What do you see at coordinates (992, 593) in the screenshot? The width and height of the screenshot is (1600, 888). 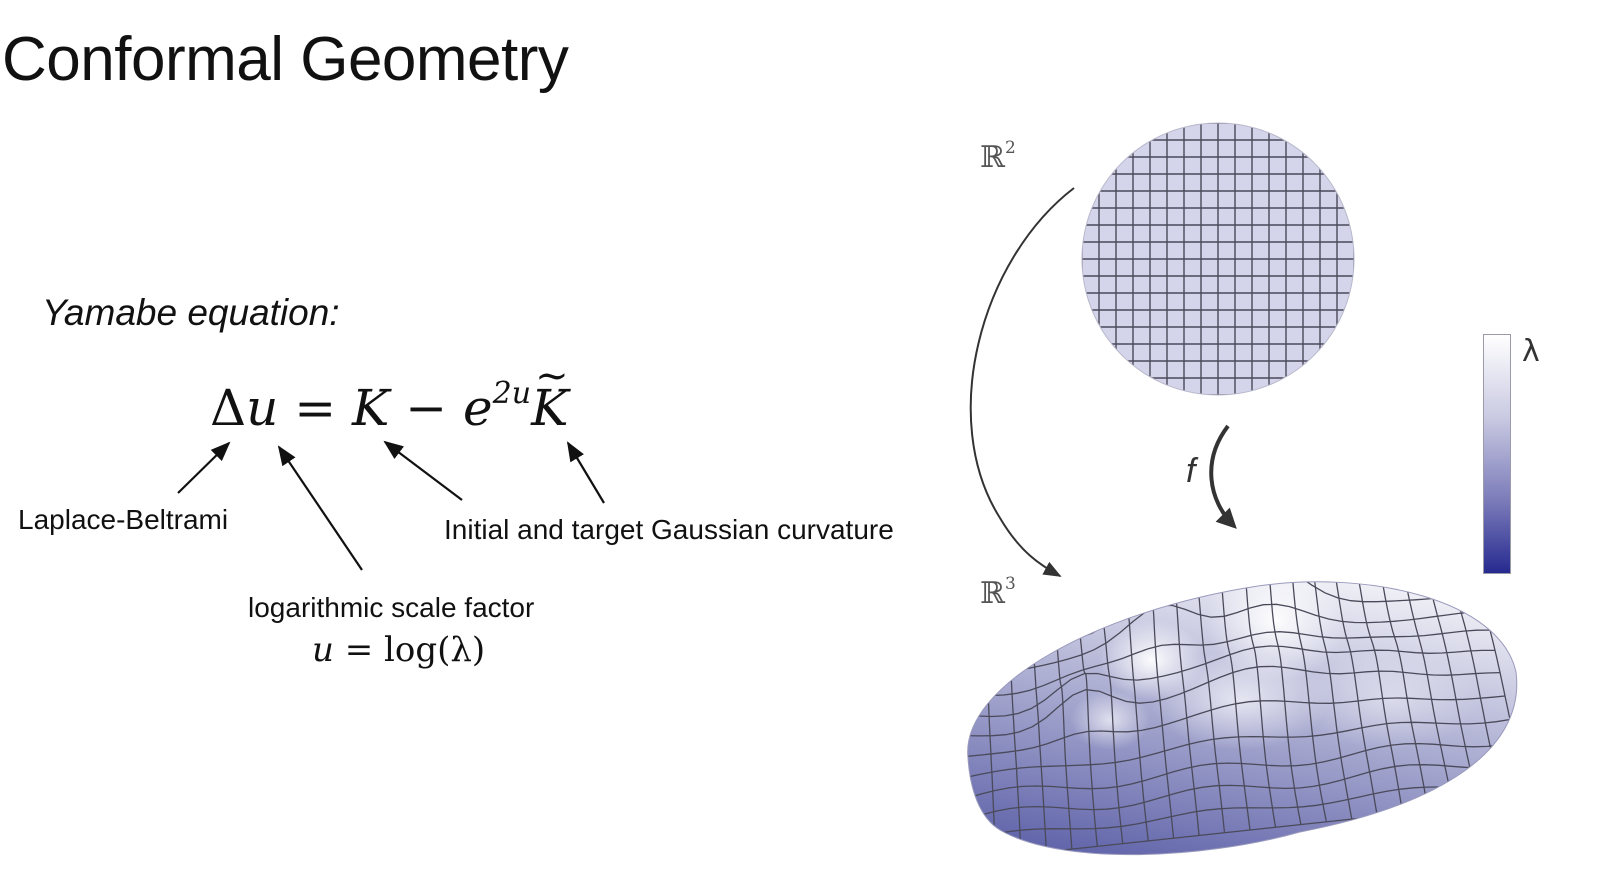 I see `r3-base: ℝ` at bounding box center [992, 593].